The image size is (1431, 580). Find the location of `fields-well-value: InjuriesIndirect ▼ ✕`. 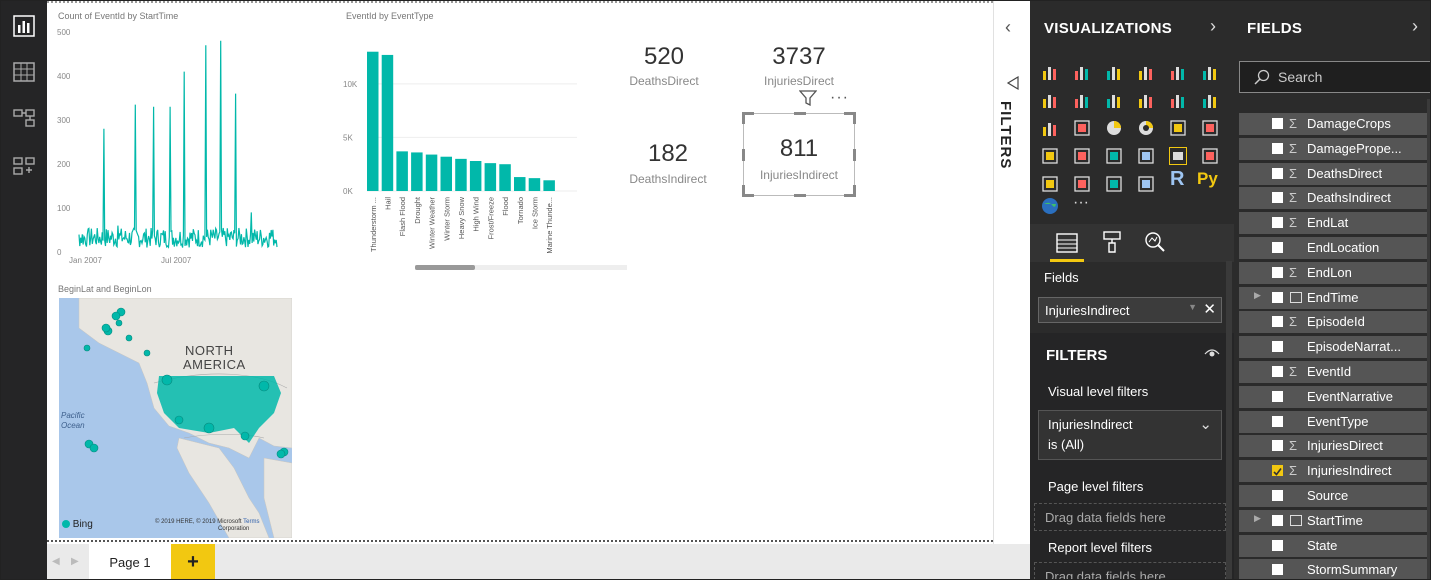

fields-well-value: InjuriesIndirect ▼ ✕ is located at coordinates (1130, 310).